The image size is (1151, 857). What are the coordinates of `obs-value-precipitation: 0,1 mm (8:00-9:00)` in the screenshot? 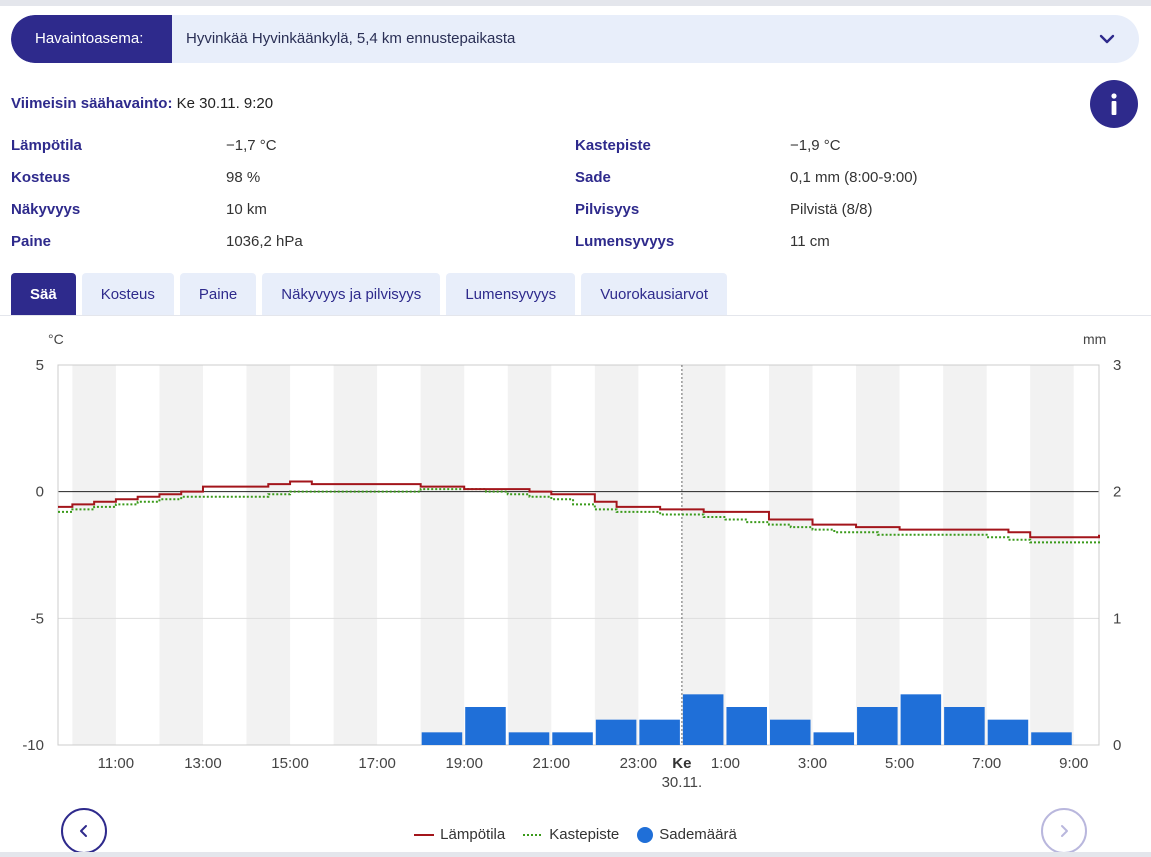 It's located at (854, 177).